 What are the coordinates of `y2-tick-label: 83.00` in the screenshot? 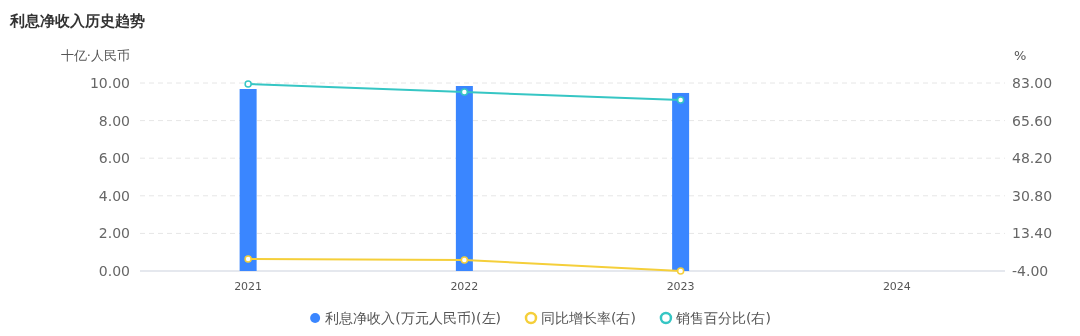 It's located at (1032, 83).